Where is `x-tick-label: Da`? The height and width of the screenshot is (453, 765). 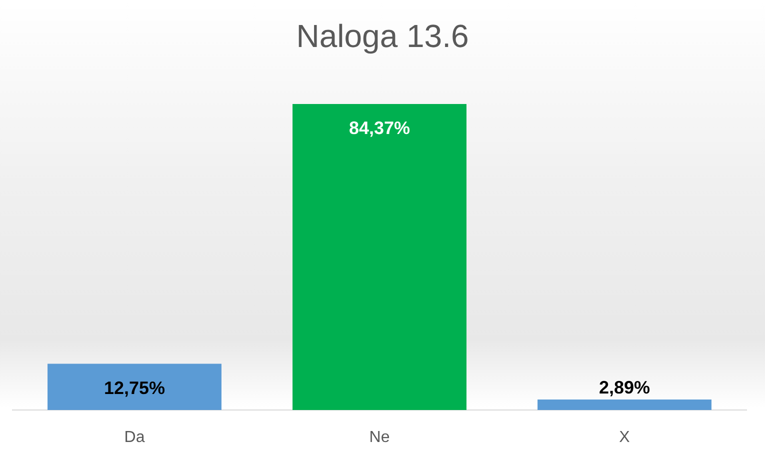 x-tick-label: Da is located at coordinates (134, 437).